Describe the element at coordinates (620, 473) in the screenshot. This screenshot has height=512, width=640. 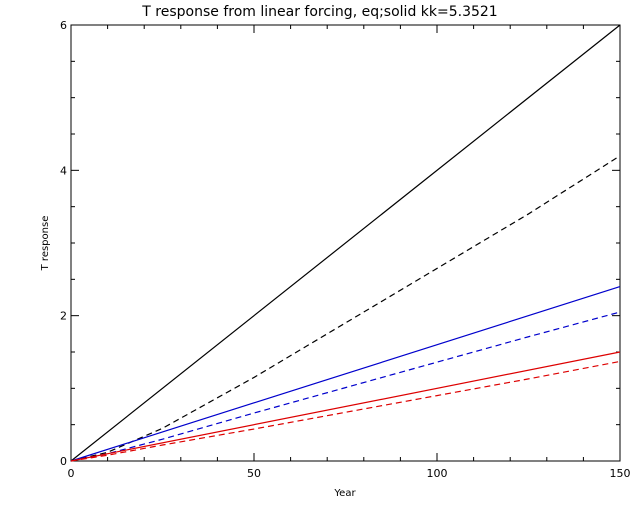
I see `x-tick-label: 150` at that location.